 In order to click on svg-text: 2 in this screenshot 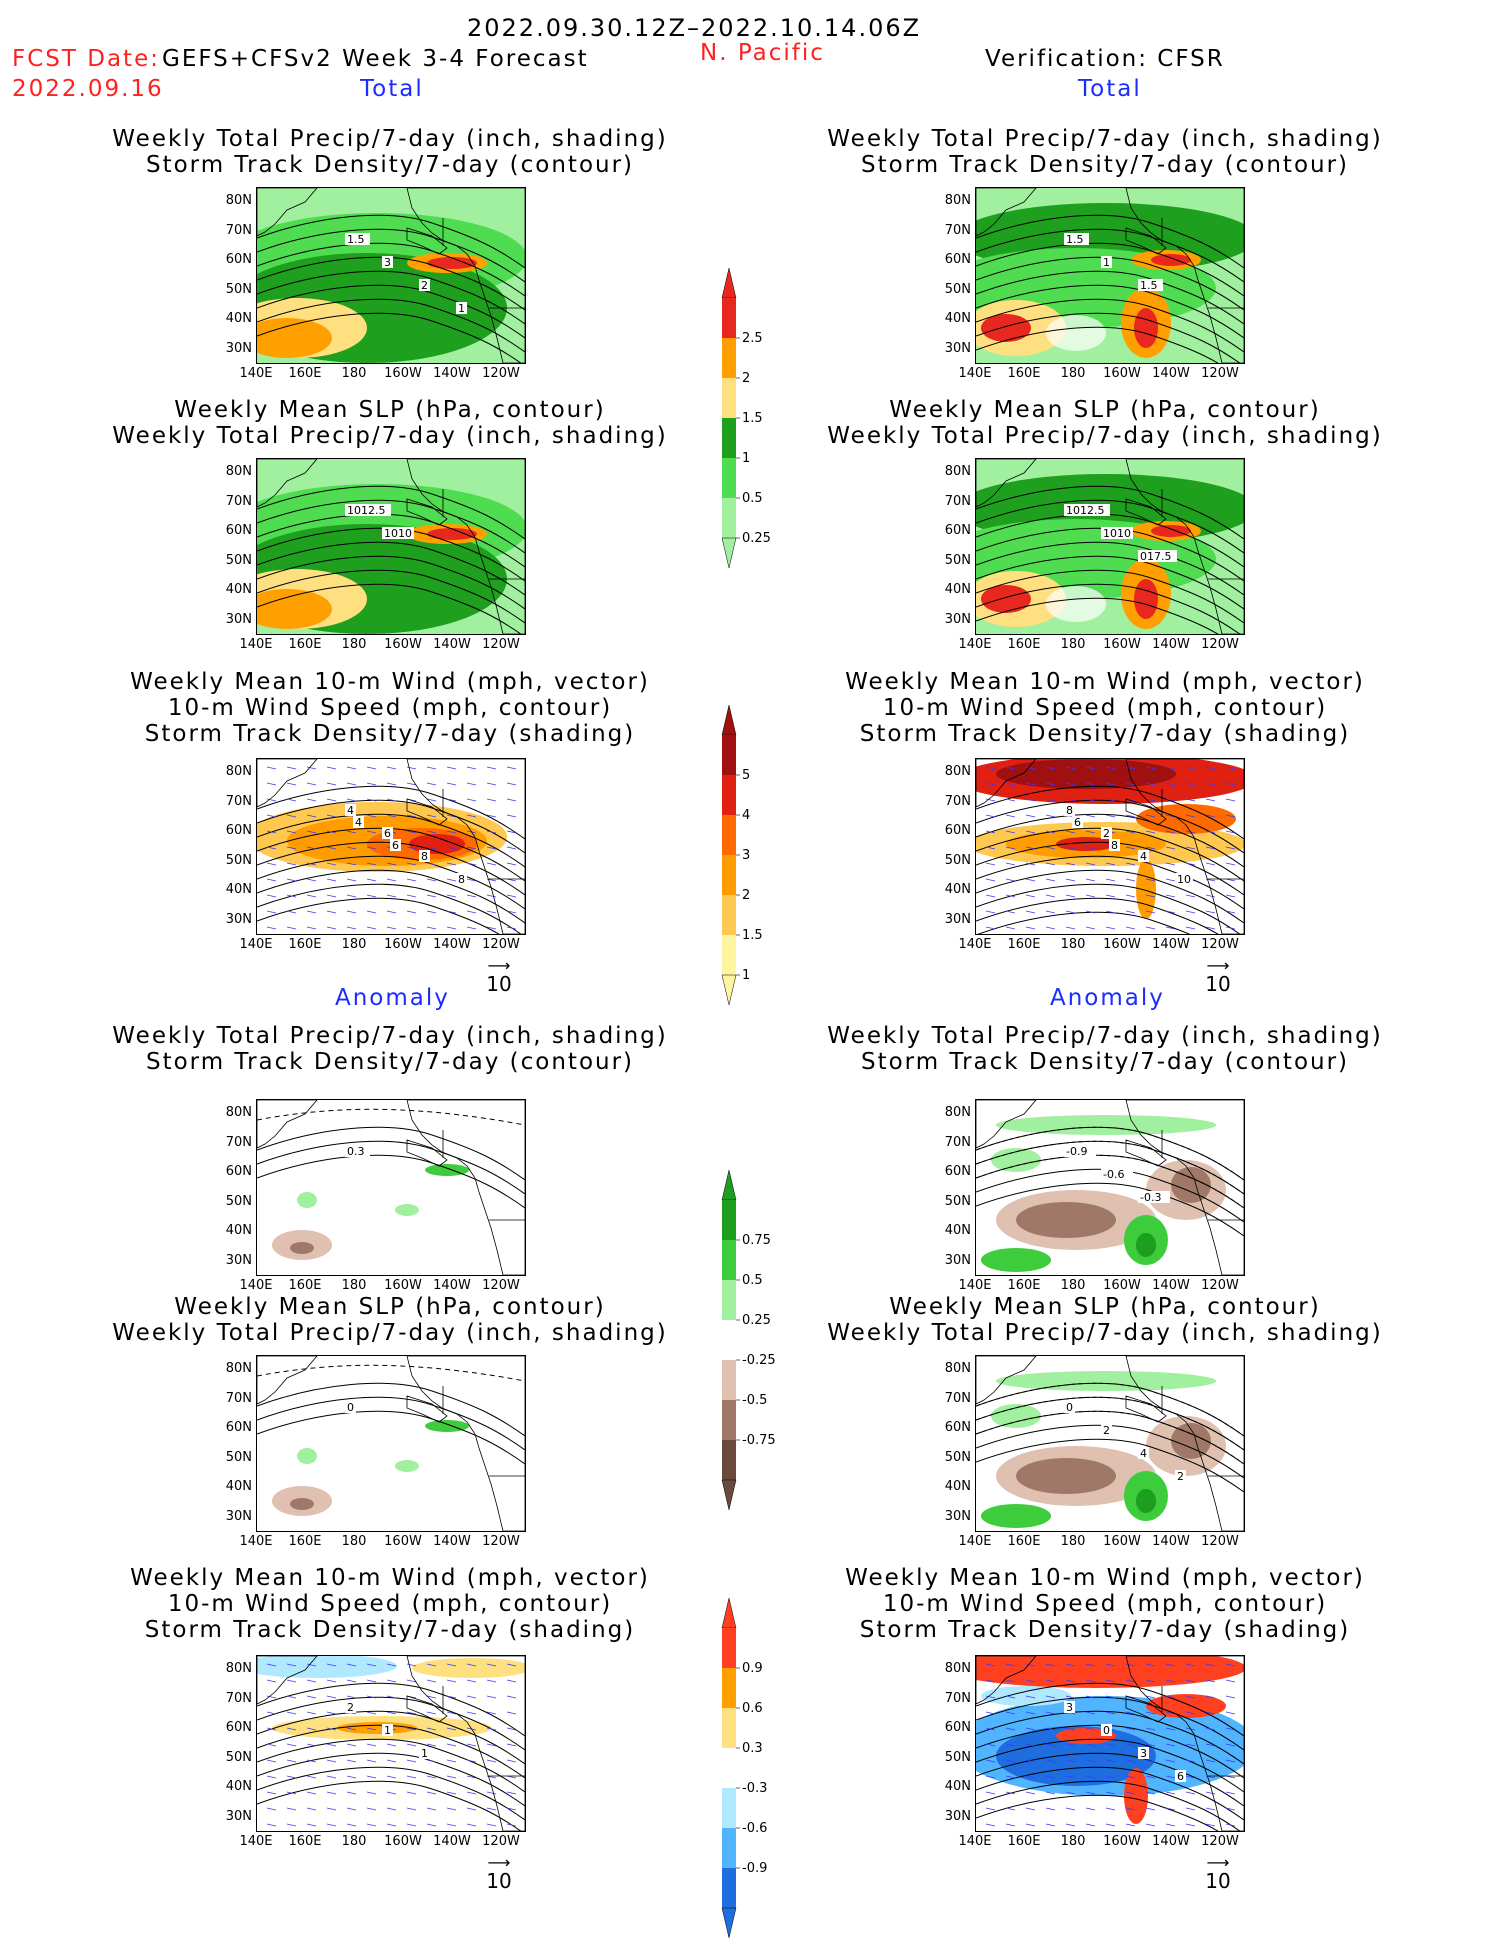, I will do `click(1106, 833)`.